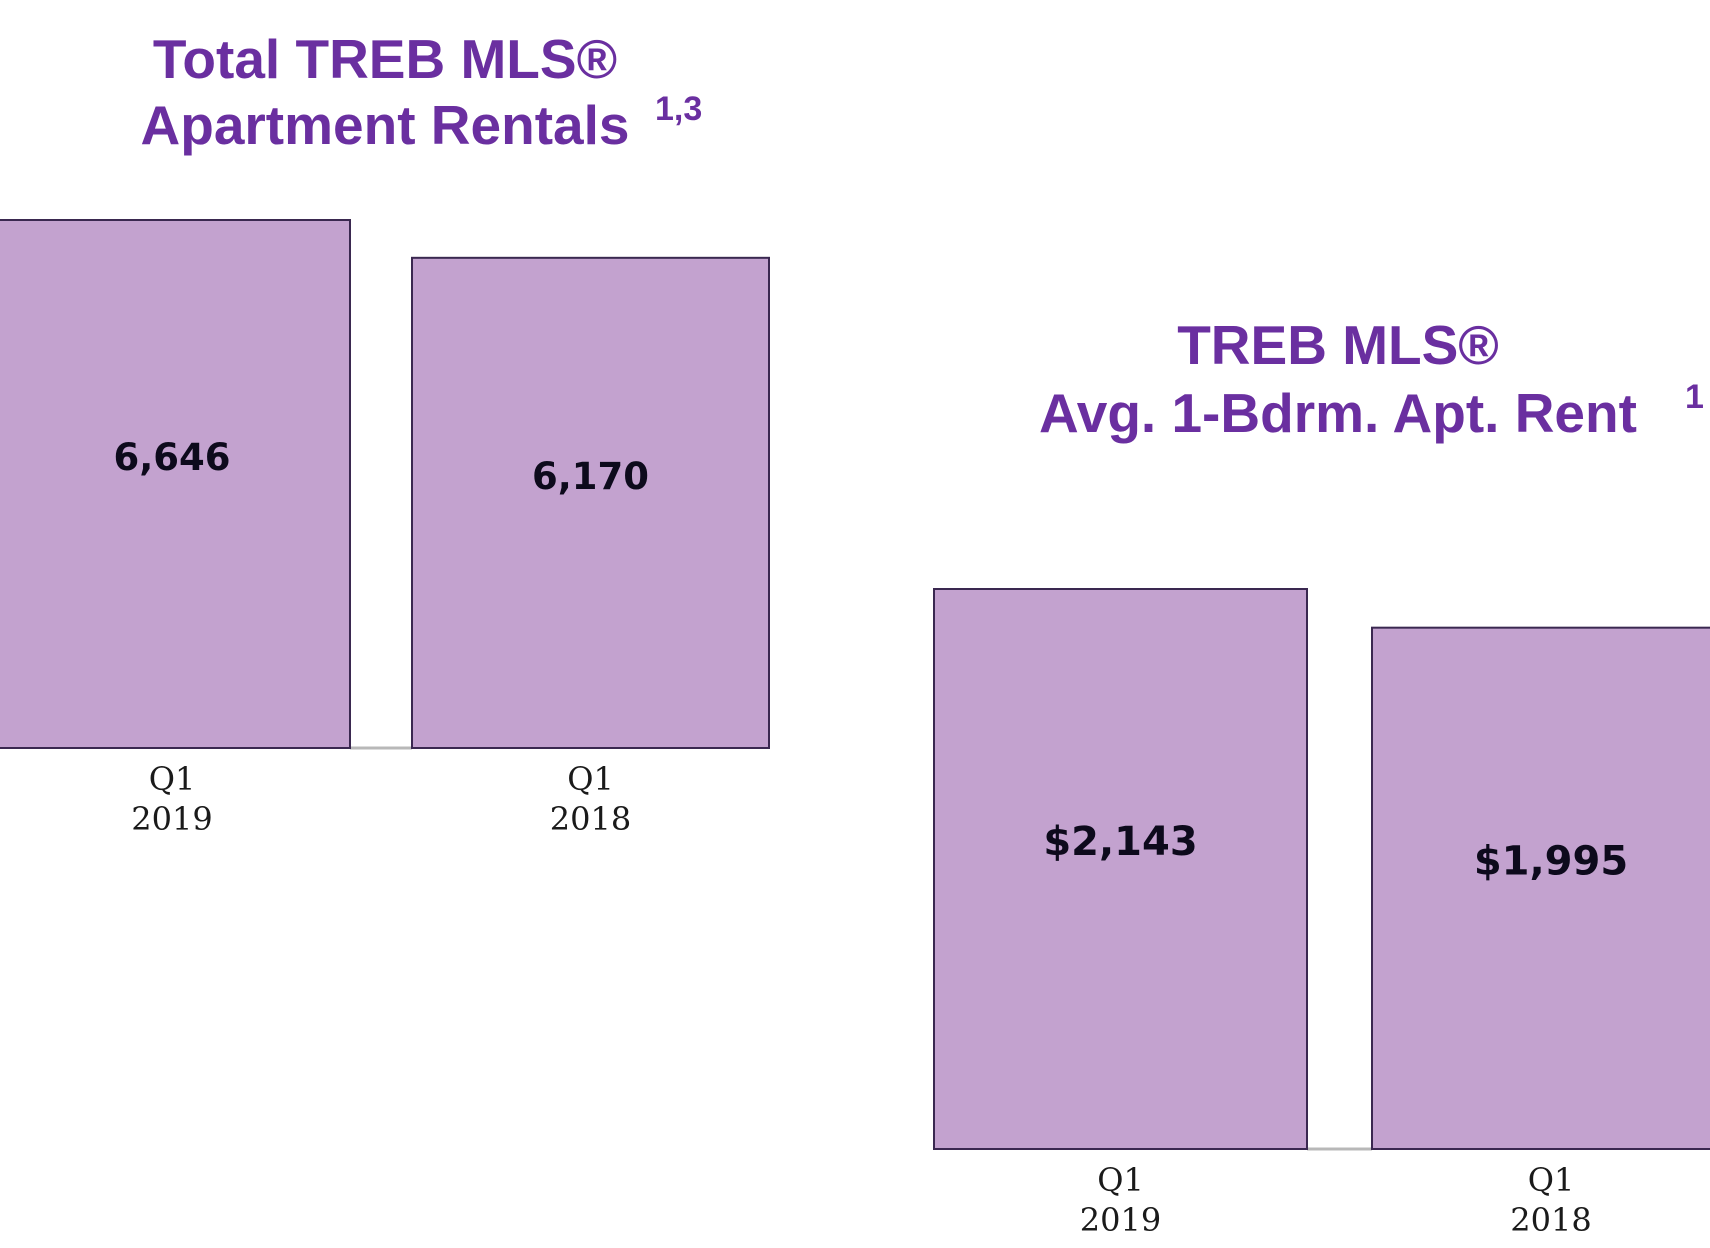  I want to click on chart-title-superscript: 1,3, so click(678, 109).